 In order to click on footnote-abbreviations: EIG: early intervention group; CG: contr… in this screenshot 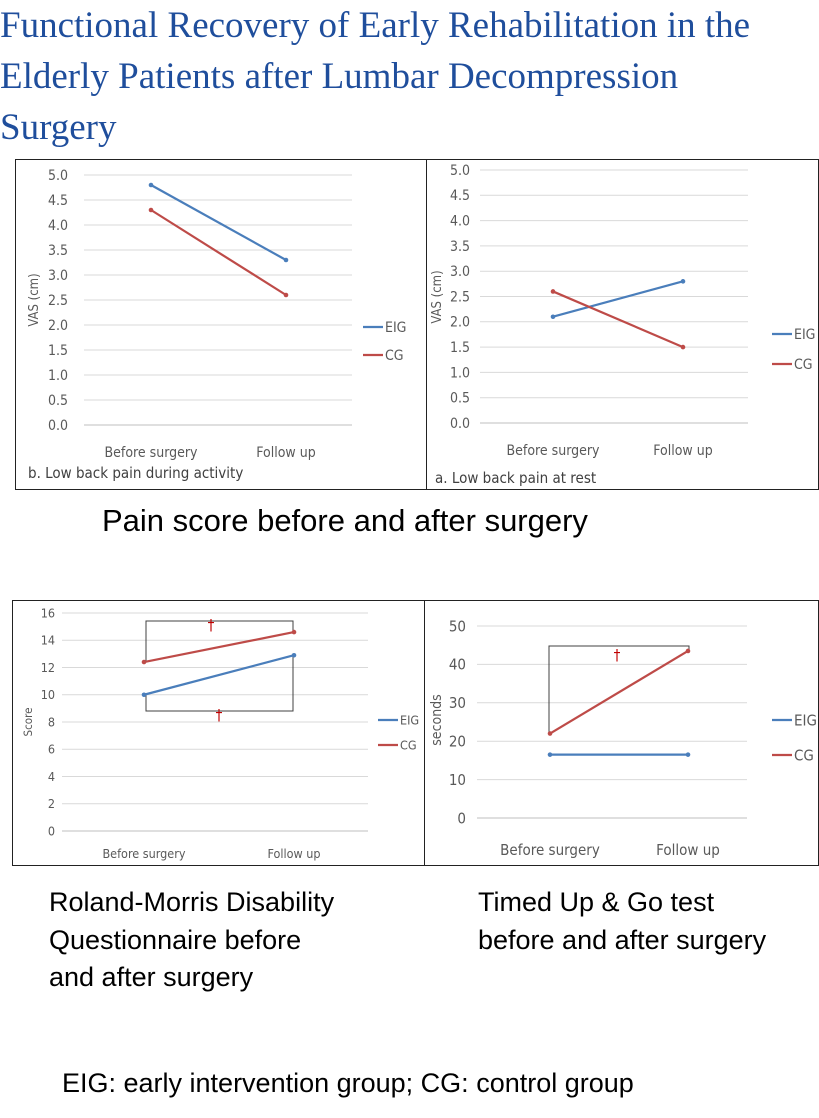, I will do `click(348, 1083)`.